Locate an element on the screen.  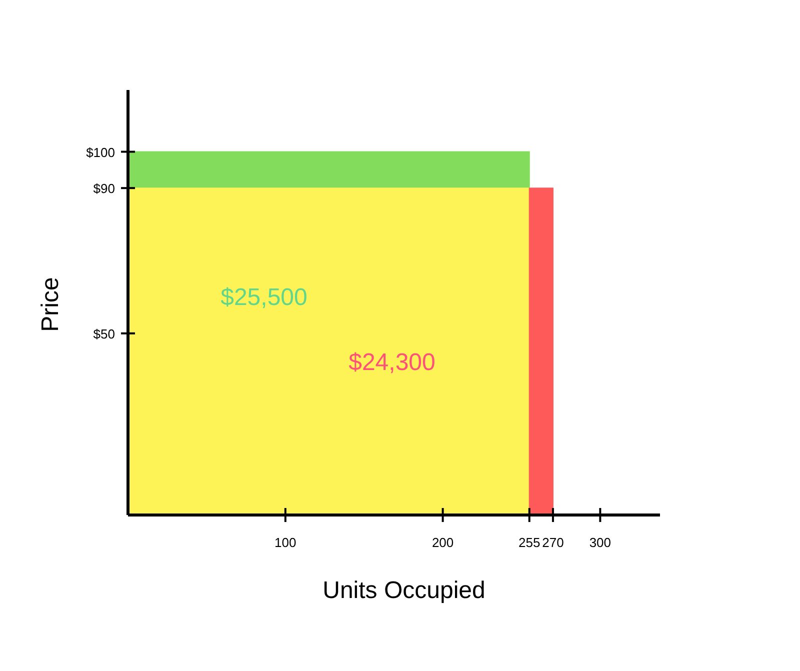
x-axis-title: Units Occupied is located at coordinates (404, 590).